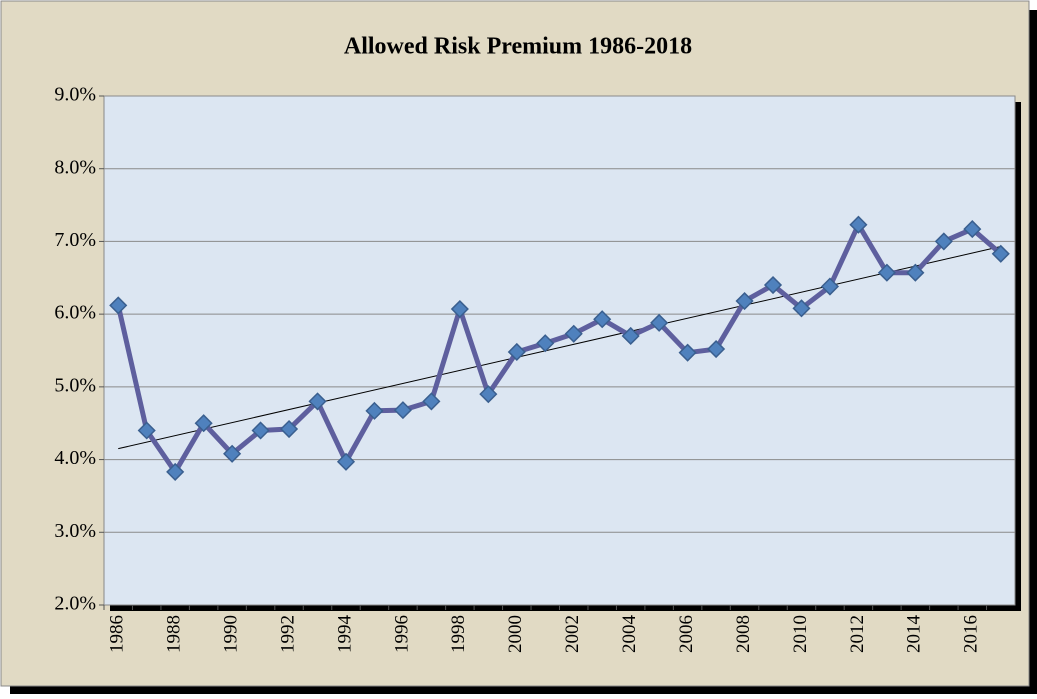 The width and height of the screenshot is (1037, 699). I want to click on x-tick-label: 1996, so click(401, 634).